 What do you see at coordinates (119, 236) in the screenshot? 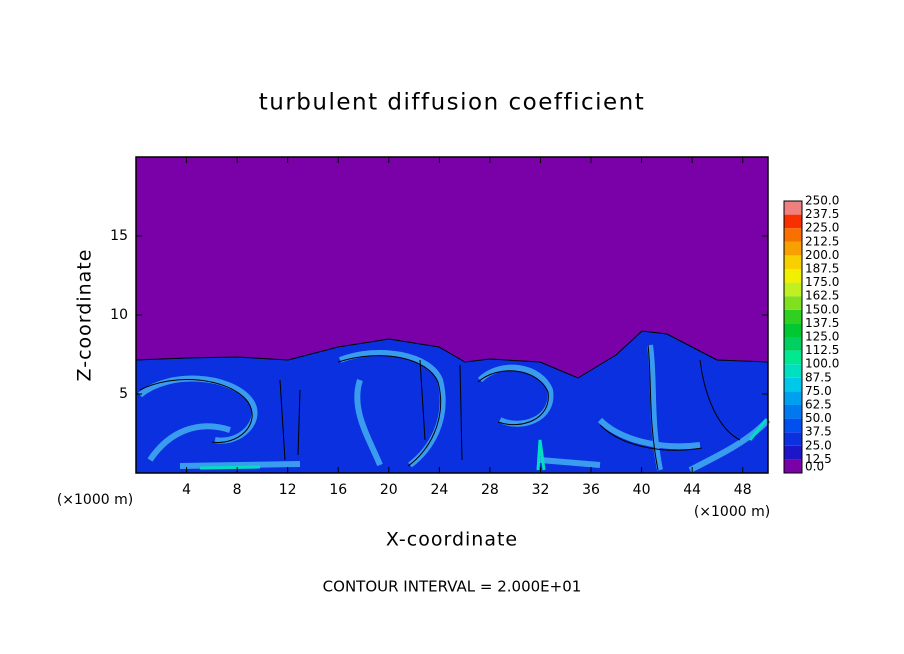
I see `y-tick-label: 15` at bounding box center [119, 236].